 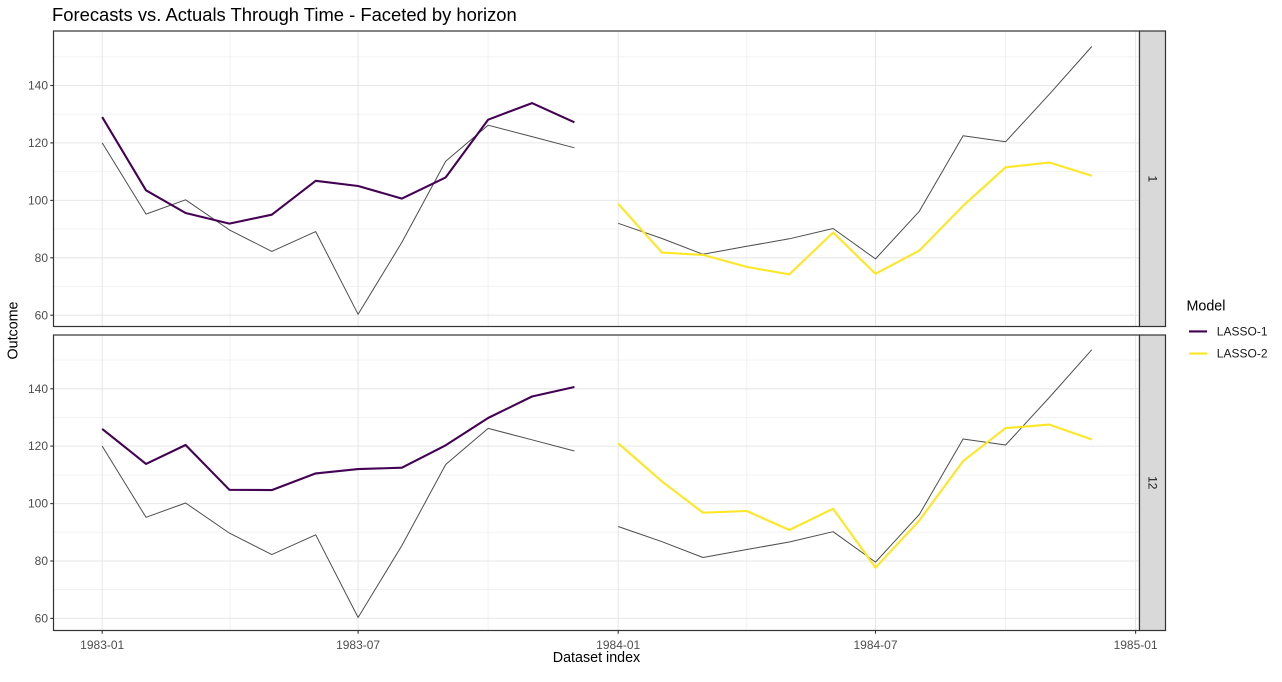 I want to click on svg-text: 1983-01, so click(x=102, y=645).